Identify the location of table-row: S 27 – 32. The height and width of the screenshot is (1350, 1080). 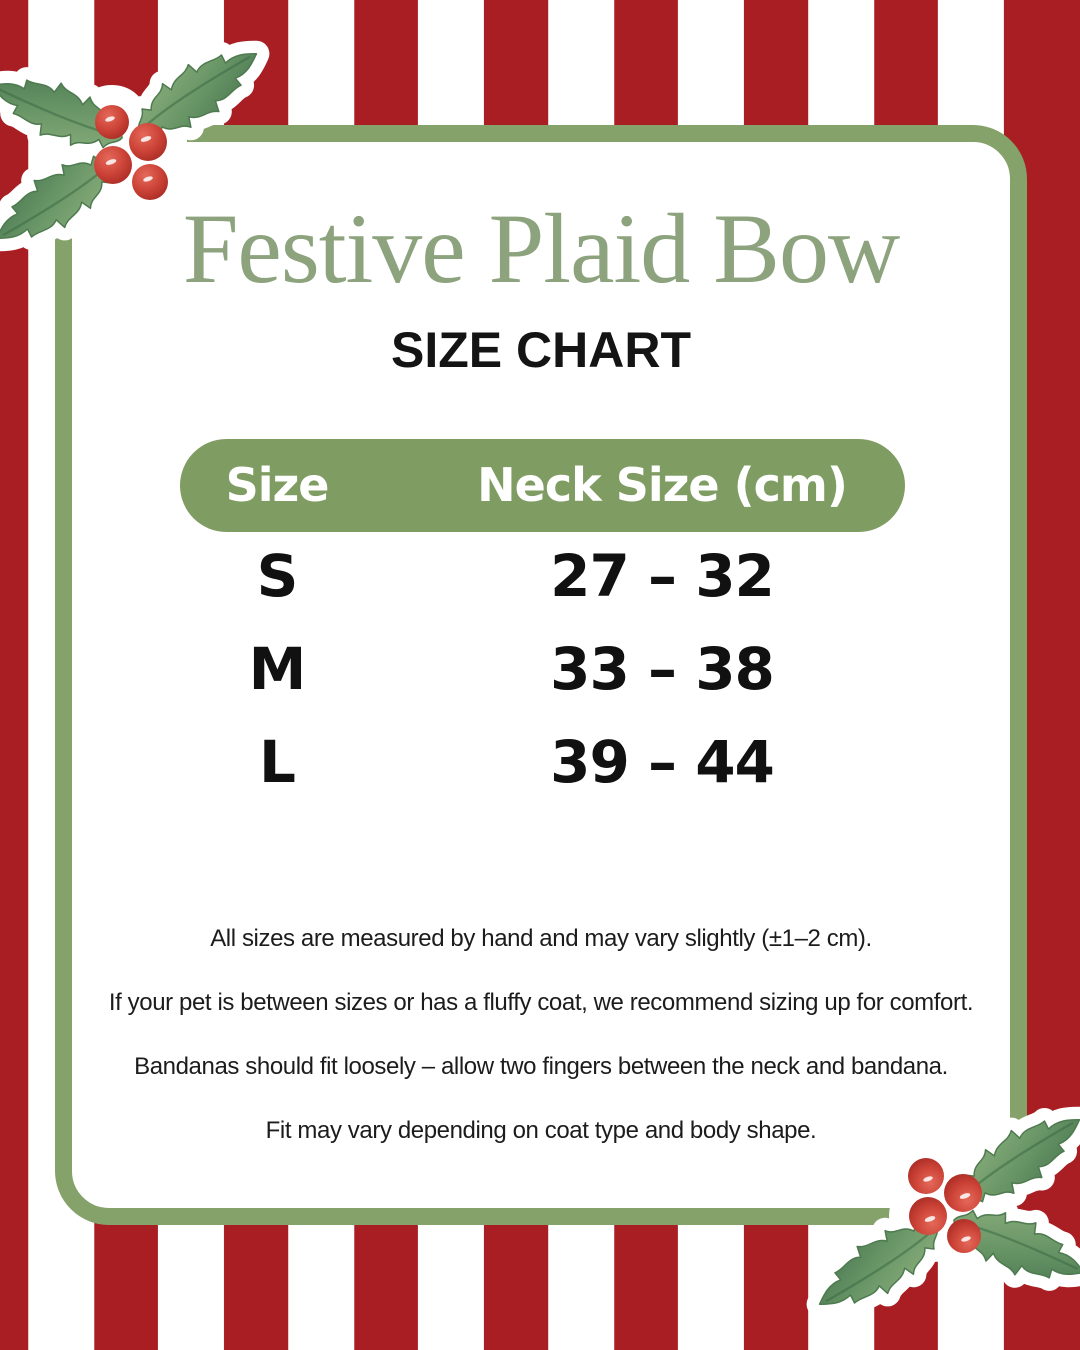
(542, 576).